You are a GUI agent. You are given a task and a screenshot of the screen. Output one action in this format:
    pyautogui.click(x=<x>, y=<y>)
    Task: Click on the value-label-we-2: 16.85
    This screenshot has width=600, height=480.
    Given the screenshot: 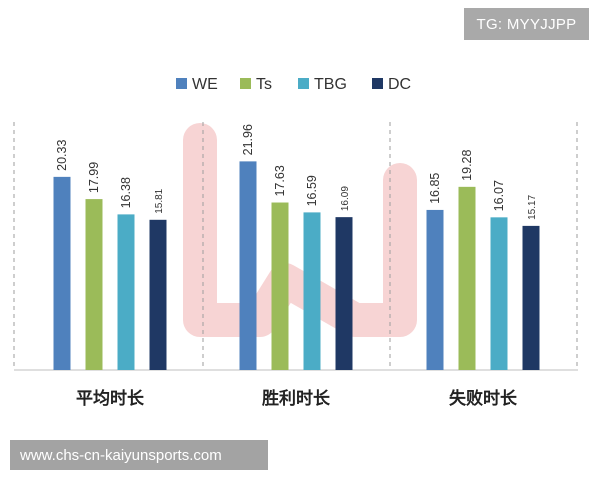 What is the action you would take?
    pyautogui.click(x=435, y=188)
    